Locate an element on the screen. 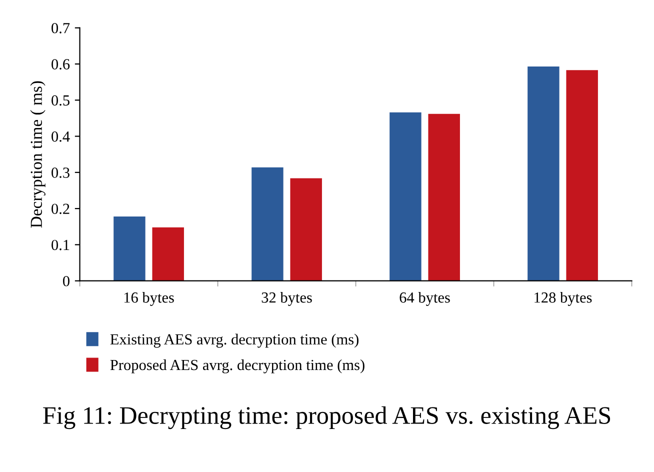  y-tick-label: 0.4 is located at coordinates (61, 136).